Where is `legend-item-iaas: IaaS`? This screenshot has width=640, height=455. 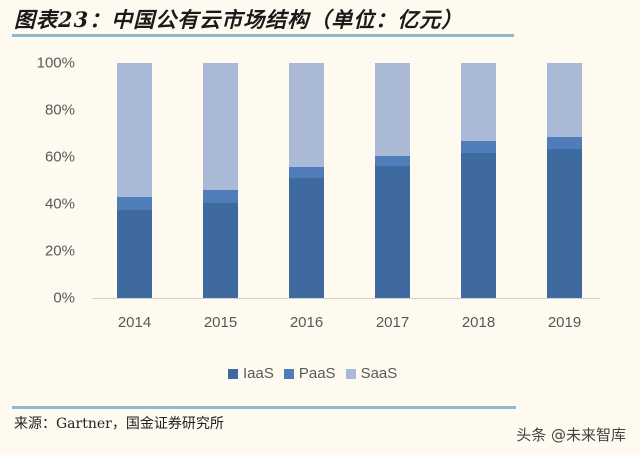
legend-item-iaas: IaaS is located at coordinates (251, 373).